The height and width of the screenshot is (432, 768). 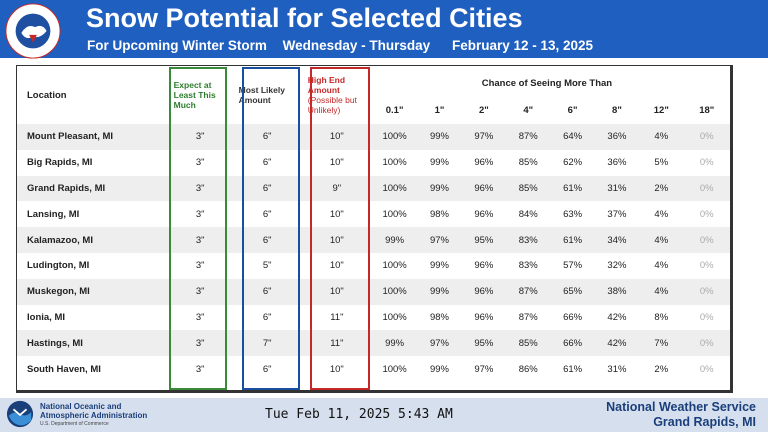 I want to click on cell-chance: 5%, so click(x=661, y=163).